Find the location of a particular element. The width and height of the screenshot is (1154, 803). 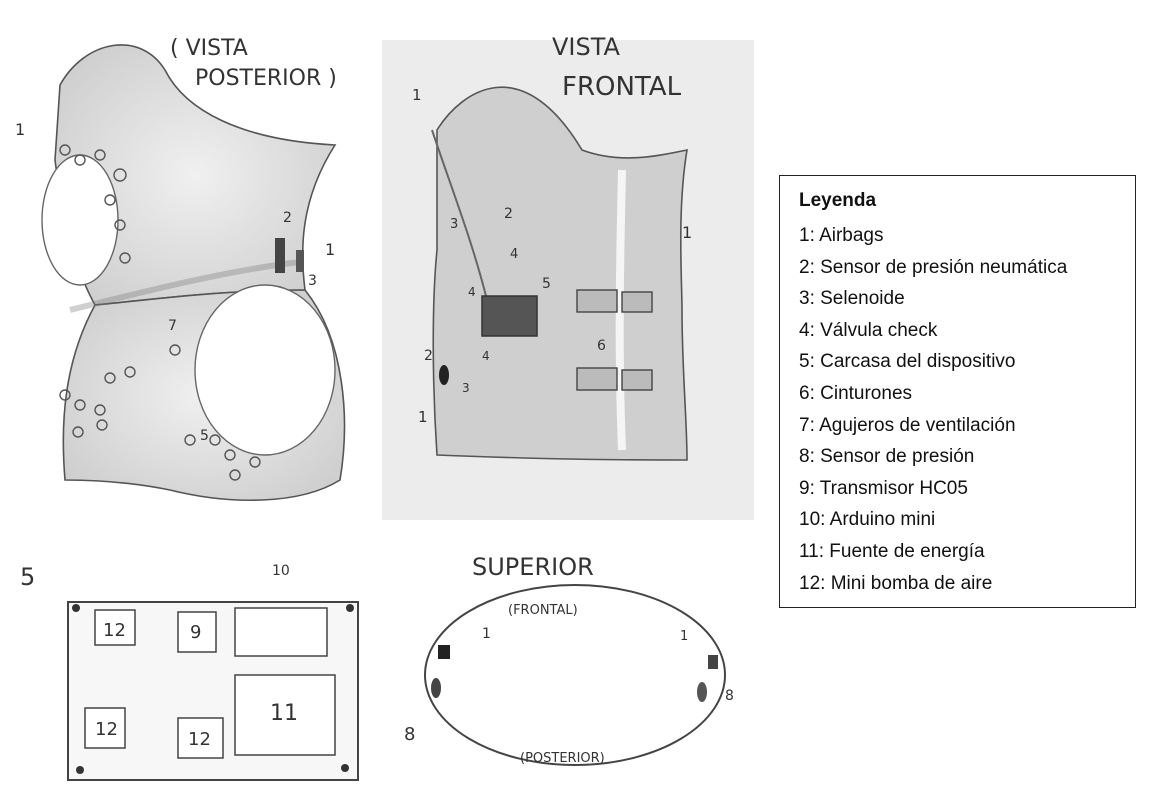

label-power: 11 is located at coordinates (284, 713).